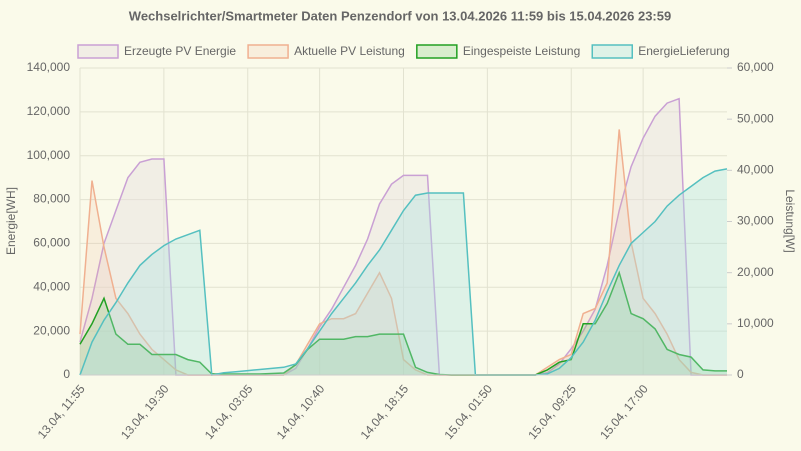  I want to click on y2-tick-label: 0, so click(740, 374).